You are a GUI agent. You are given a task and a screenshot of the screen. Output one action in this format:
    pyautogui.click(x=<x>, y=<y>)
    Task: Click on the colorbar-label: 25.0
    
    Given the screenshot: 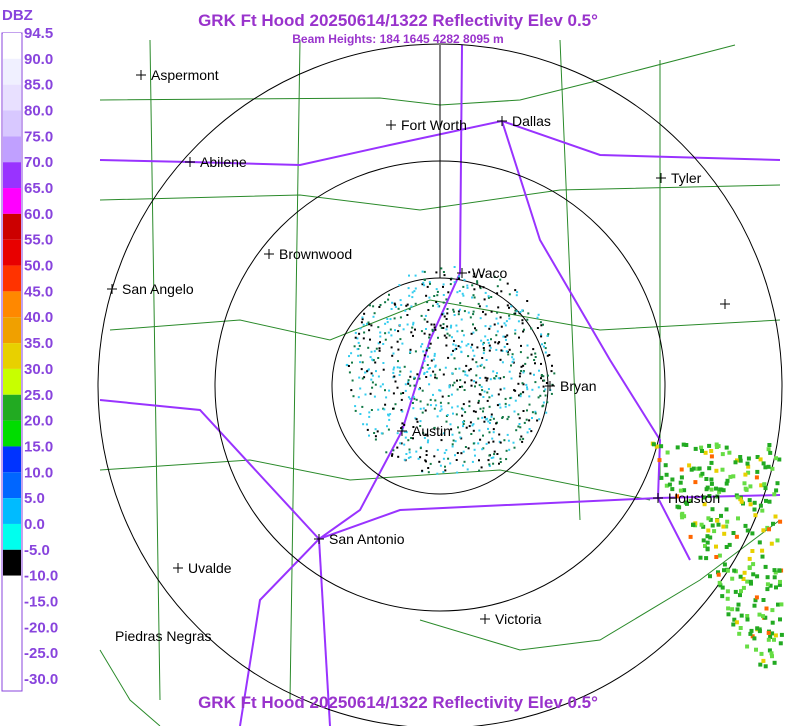 What is the action you would take?
    pyautogui.click(x=38, y=395)
    